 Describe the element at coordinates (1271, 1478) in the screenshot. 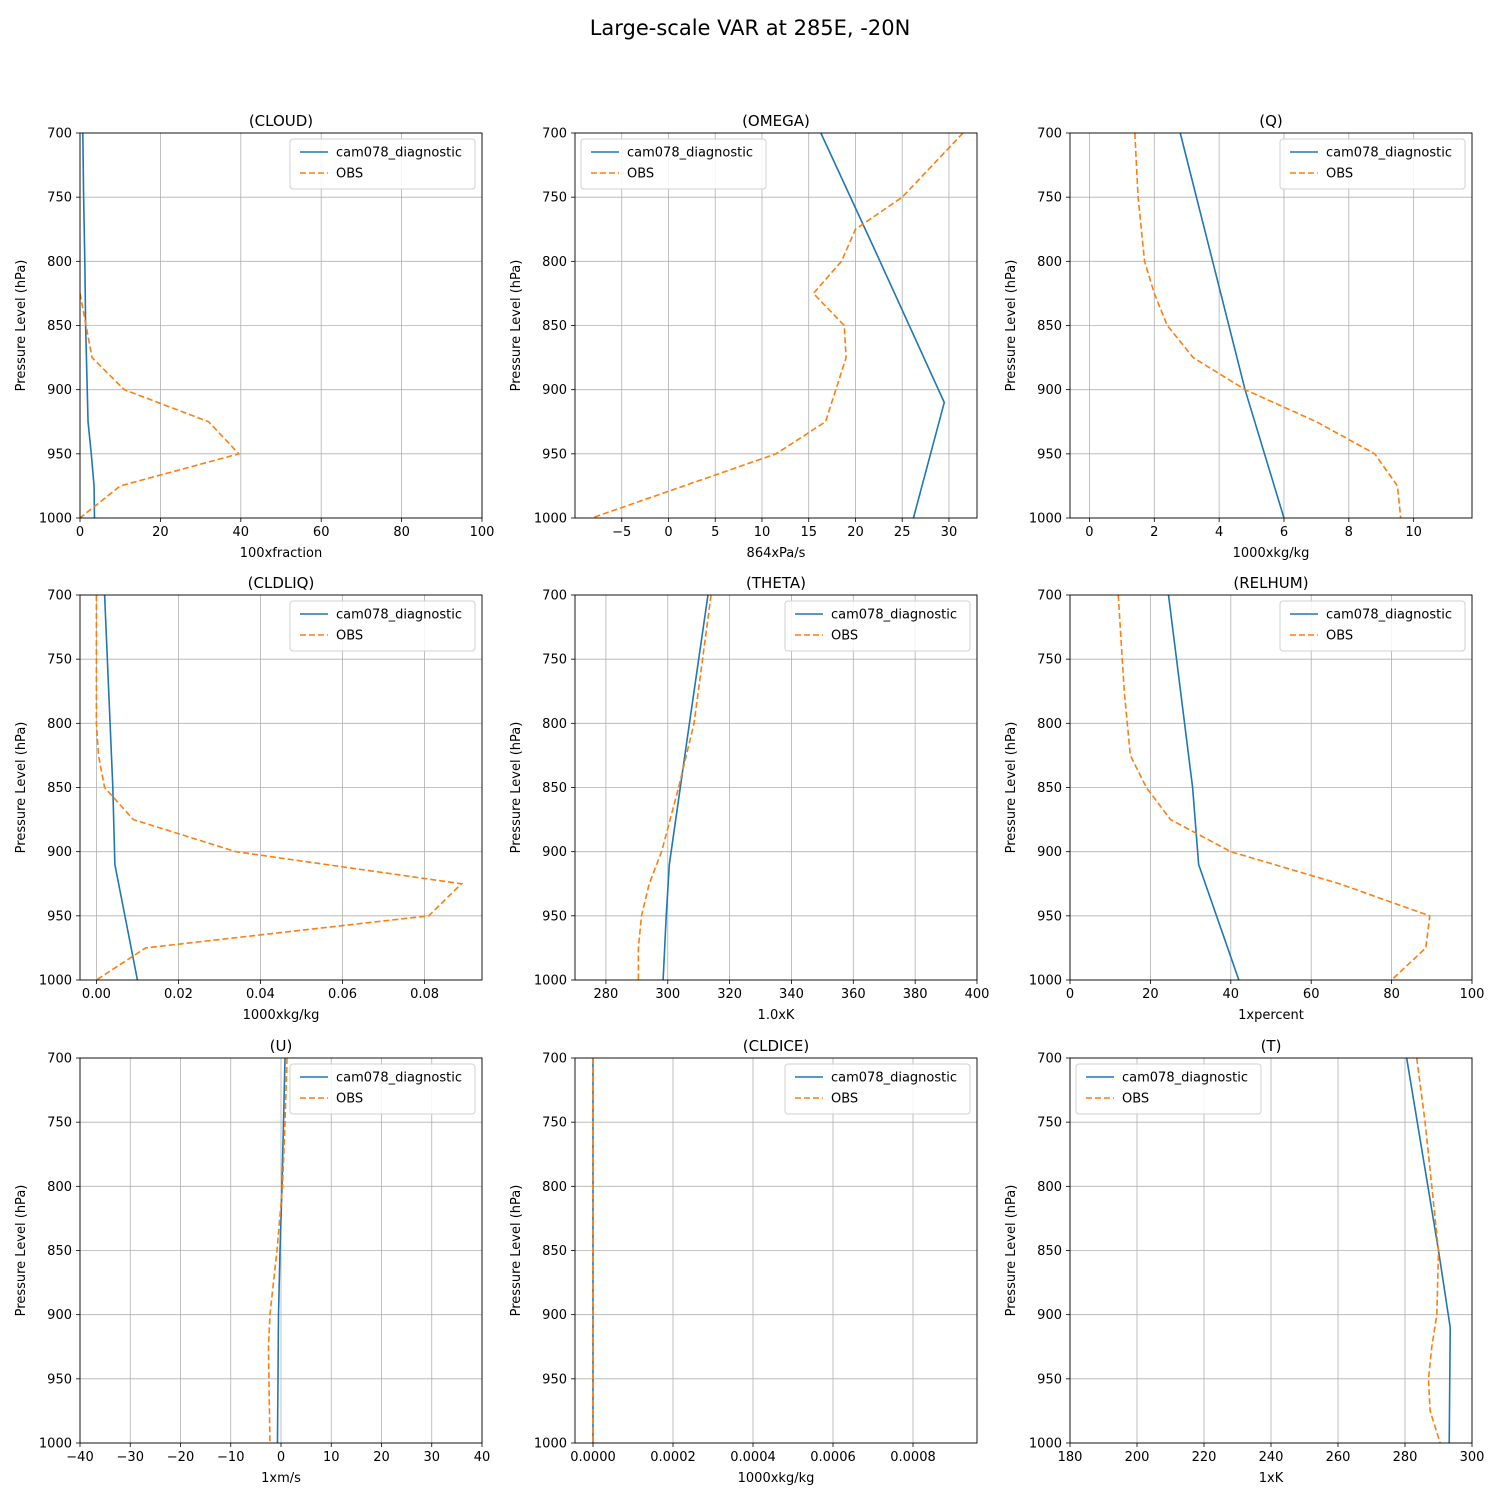

I see `x-axis-label: 1xK` at that location.